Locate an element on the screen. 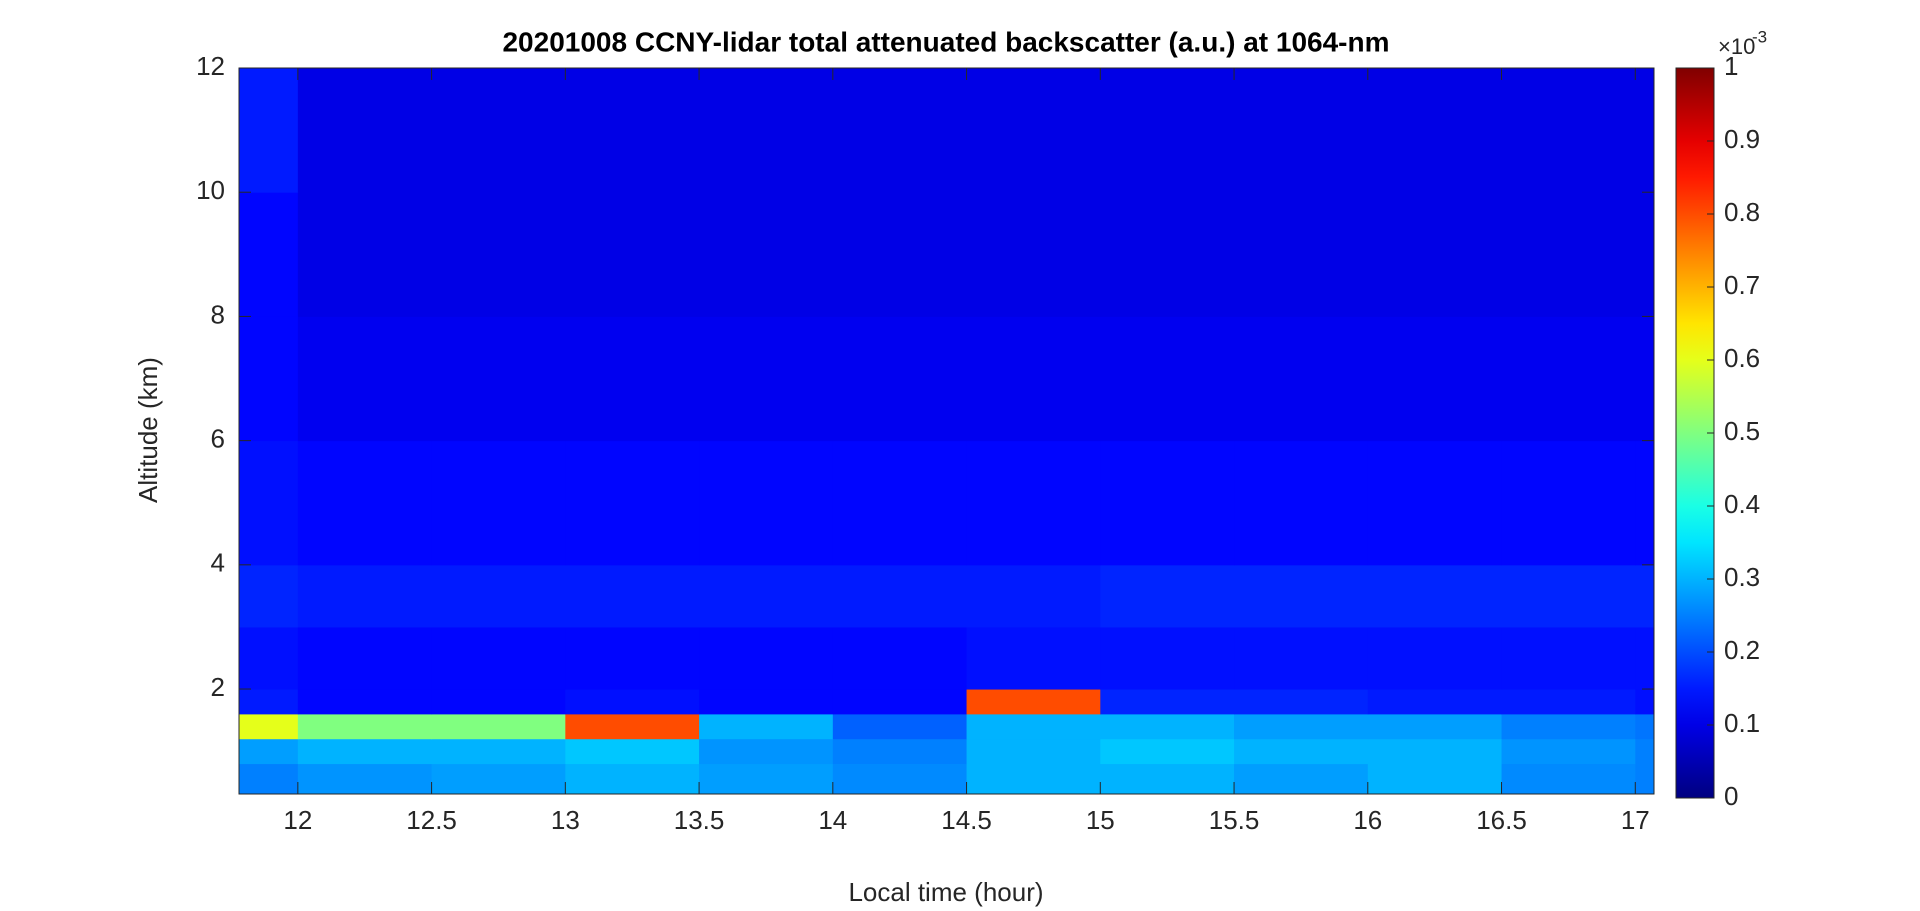  colorbar-tick-label: 0.7 is located at coordinates (1742, 285).